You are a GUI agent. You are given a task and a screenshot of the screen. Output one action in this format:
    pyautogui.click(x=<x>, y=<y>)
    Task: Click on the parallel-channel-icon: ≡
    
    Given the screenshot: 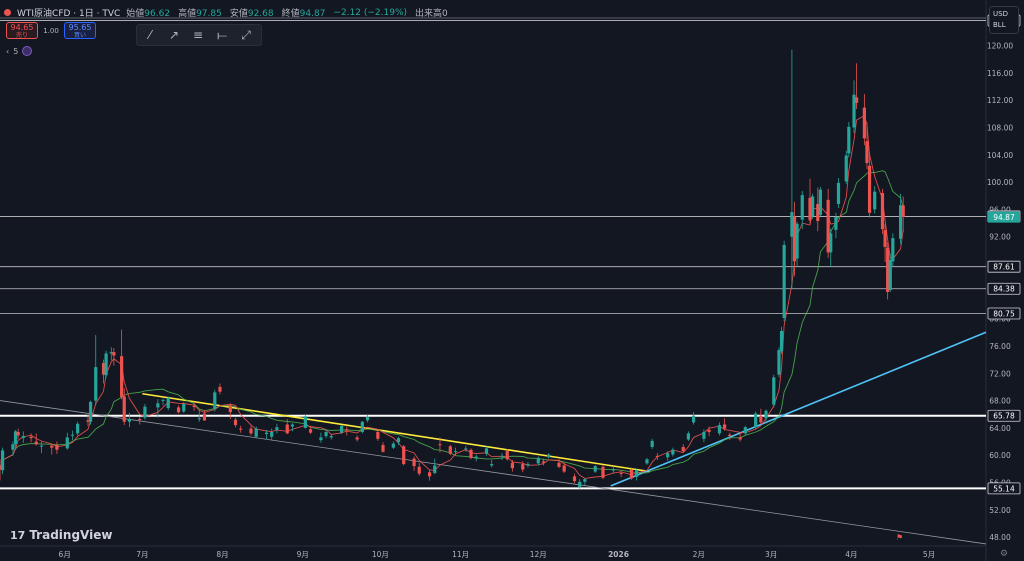 What is the action you would take?
    pyautogui.click(x=198, y=35)
    